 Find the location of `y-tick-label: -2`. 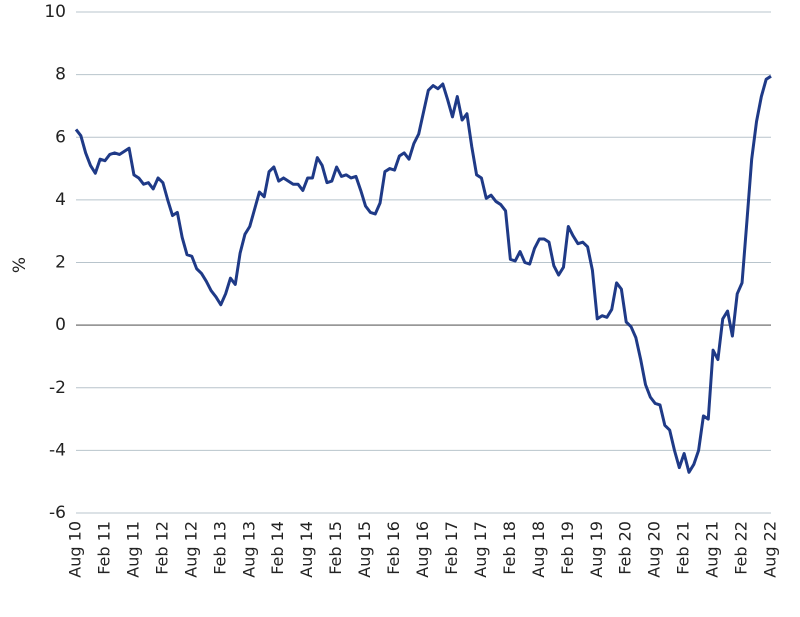

y-tick-label: -2 is located at coordinates (57, 388).